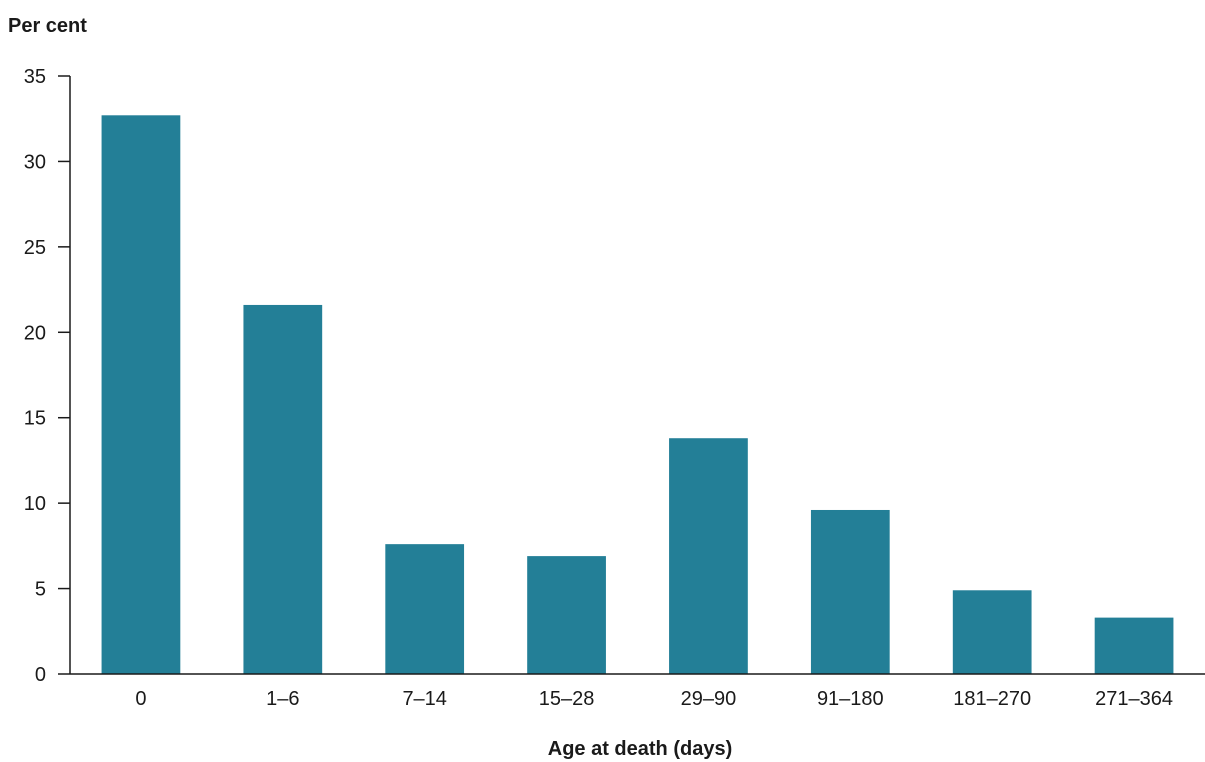 The image size is (1205, 762). I want to click on x-tick-label: 271–364, so click(1134, 699).